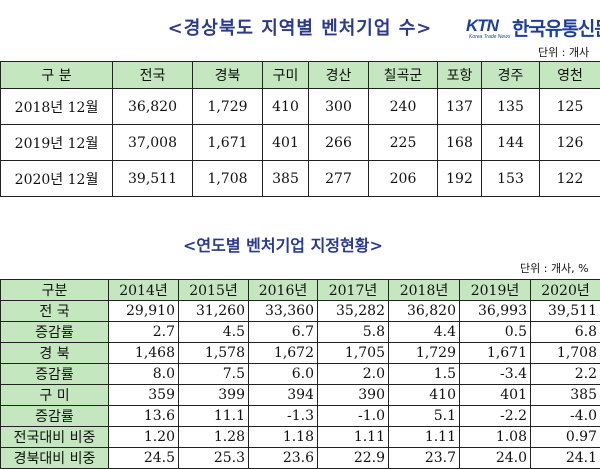 Image resolution: width=600 pixels, height=469 pixels. I want to click on table2-cell: 24.0, so click(495, 458).